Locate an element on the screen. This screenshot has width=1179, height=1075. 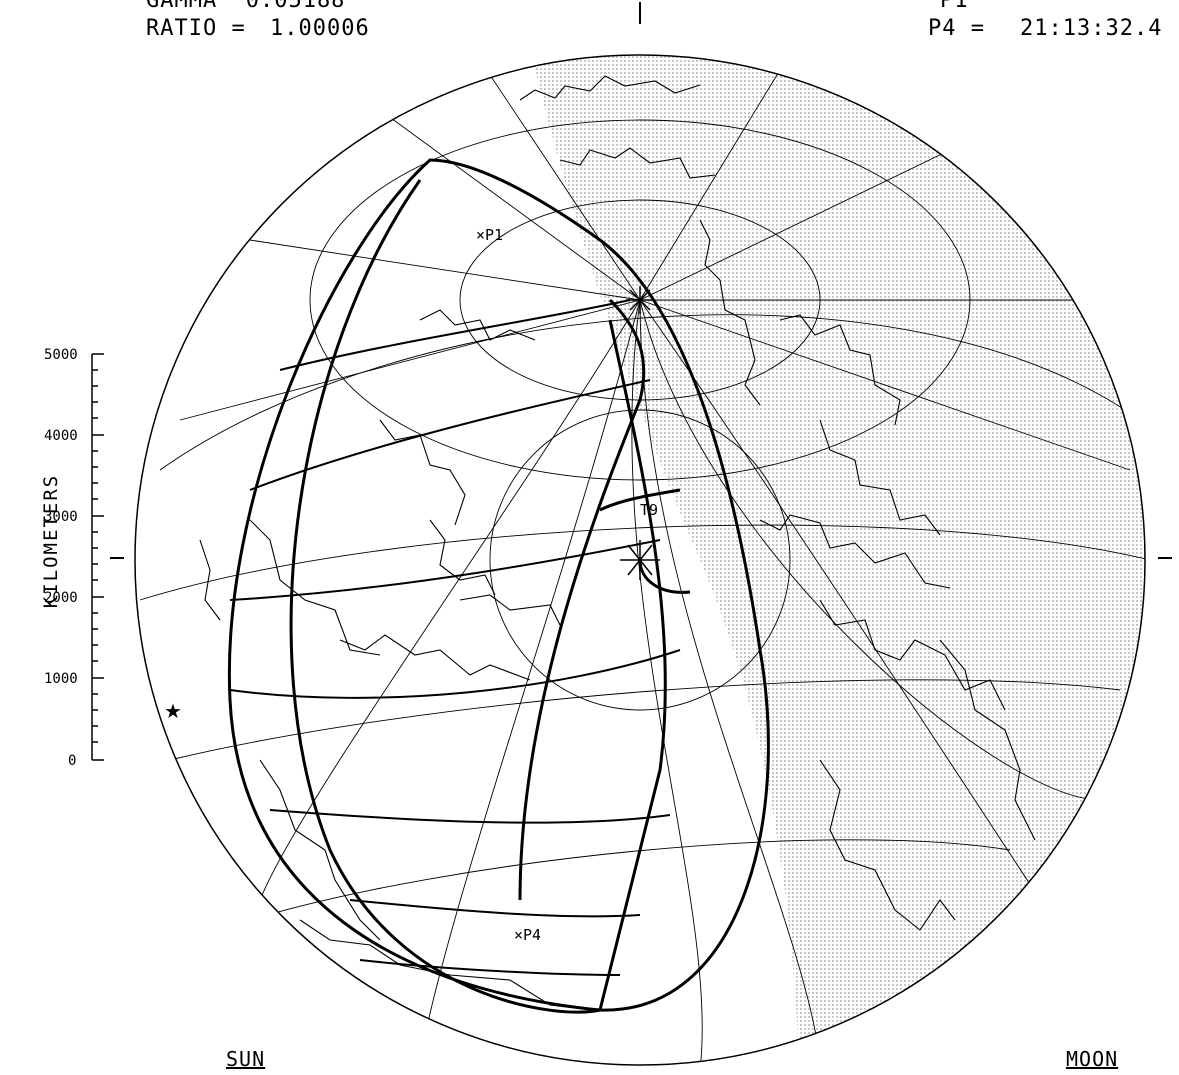
marker-t: T9 is located at coordinates (649, 510).